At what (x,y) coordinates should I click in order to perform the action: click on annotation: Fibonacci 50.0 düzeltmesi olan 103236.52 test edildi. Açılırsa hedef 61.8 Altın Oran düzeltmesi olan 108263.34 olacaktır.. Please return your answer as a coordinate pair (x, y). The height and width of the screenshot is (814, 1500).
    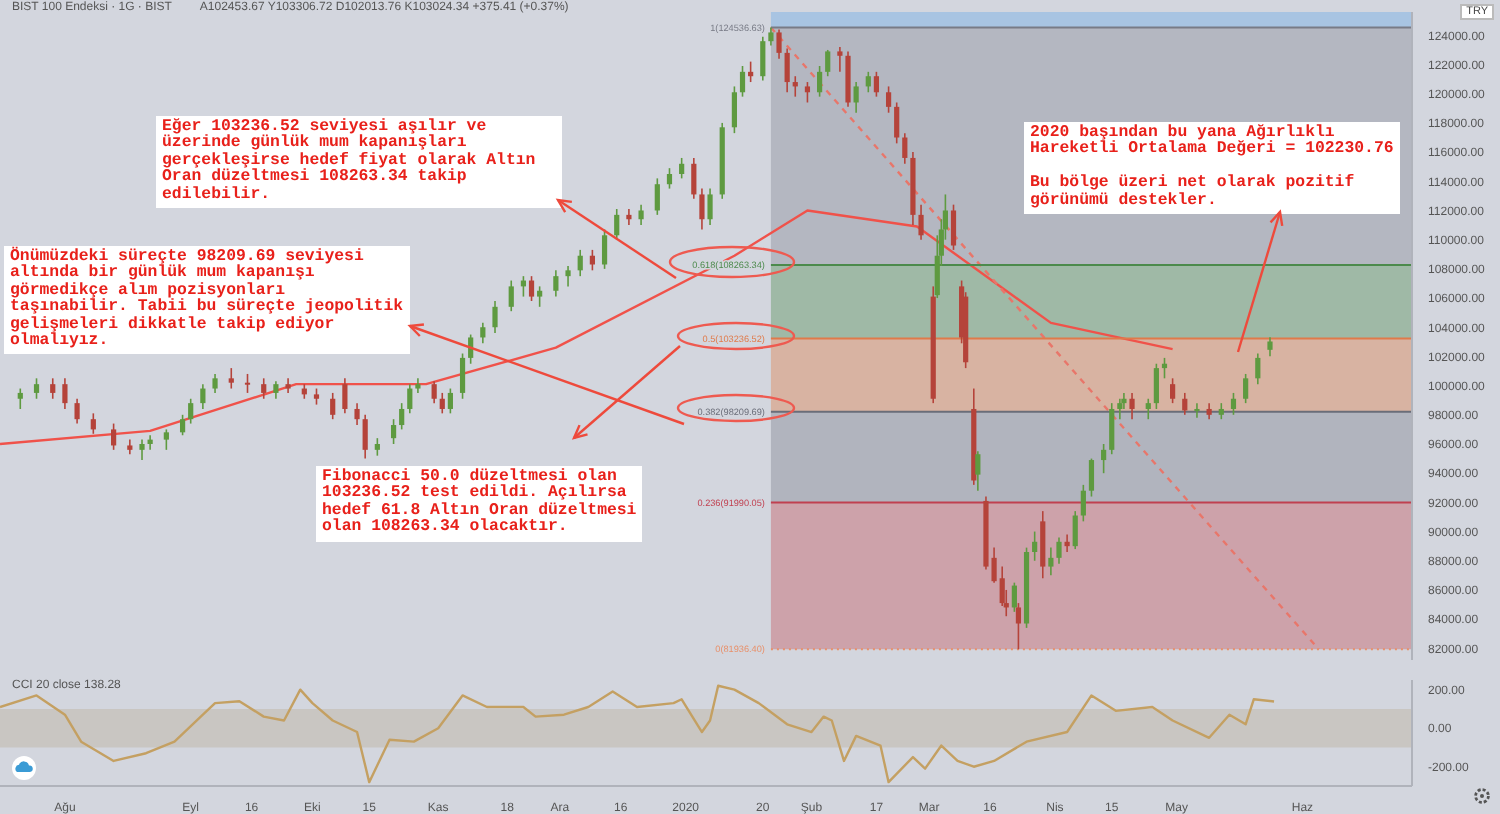
    Looking at the image, I should click on (479, 504).